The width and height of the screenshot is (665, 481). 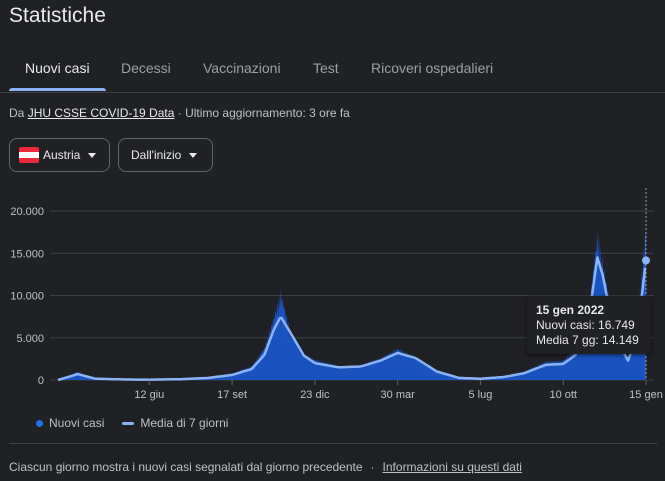 I want to click on tab-decessi: Decessi, so click(x=146, y=68).